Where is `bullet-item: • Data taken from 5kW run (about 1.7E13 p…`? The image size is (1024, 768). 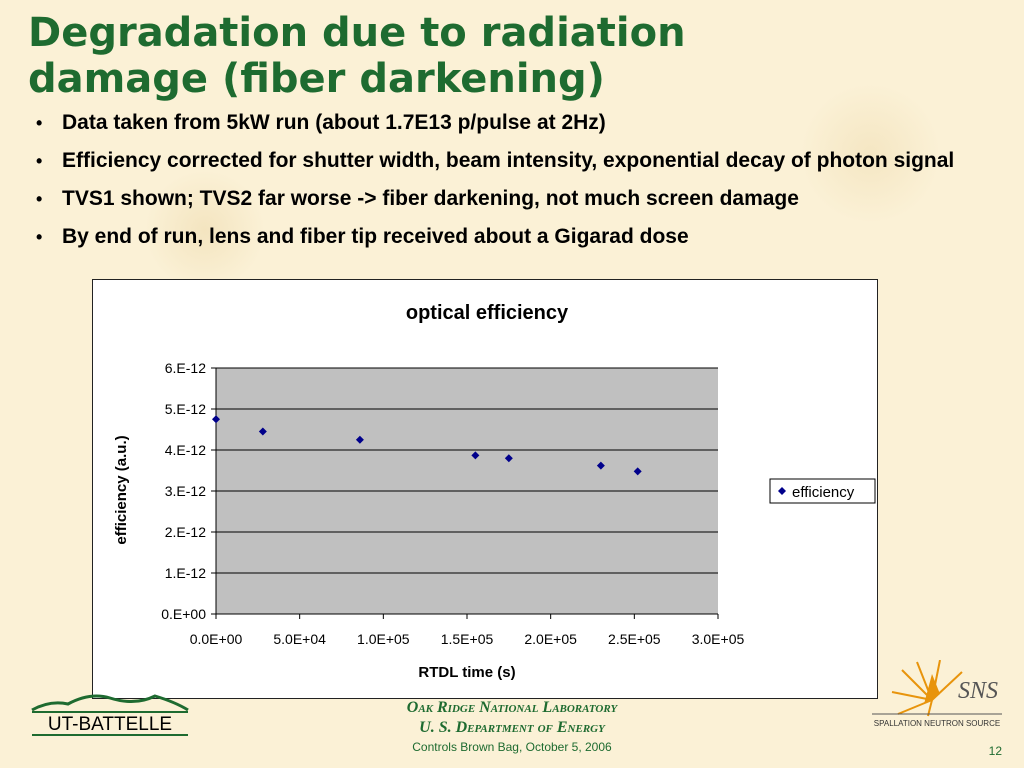
bullet-item: • Data taken from 5kW run (about 1.7E13 p… is located at coordinates (509, 123).